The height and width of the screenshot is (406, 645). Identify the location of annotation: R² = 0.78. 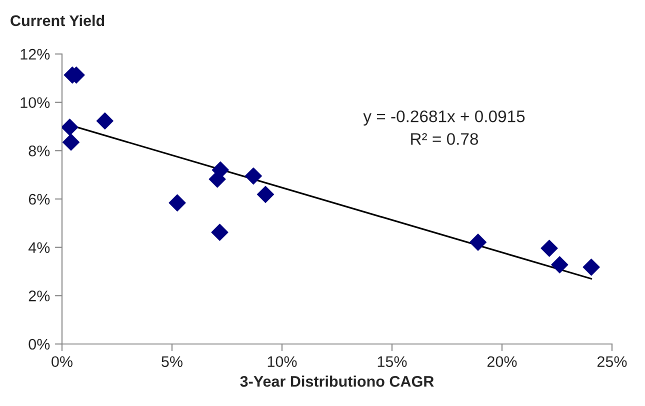
(444, 139).